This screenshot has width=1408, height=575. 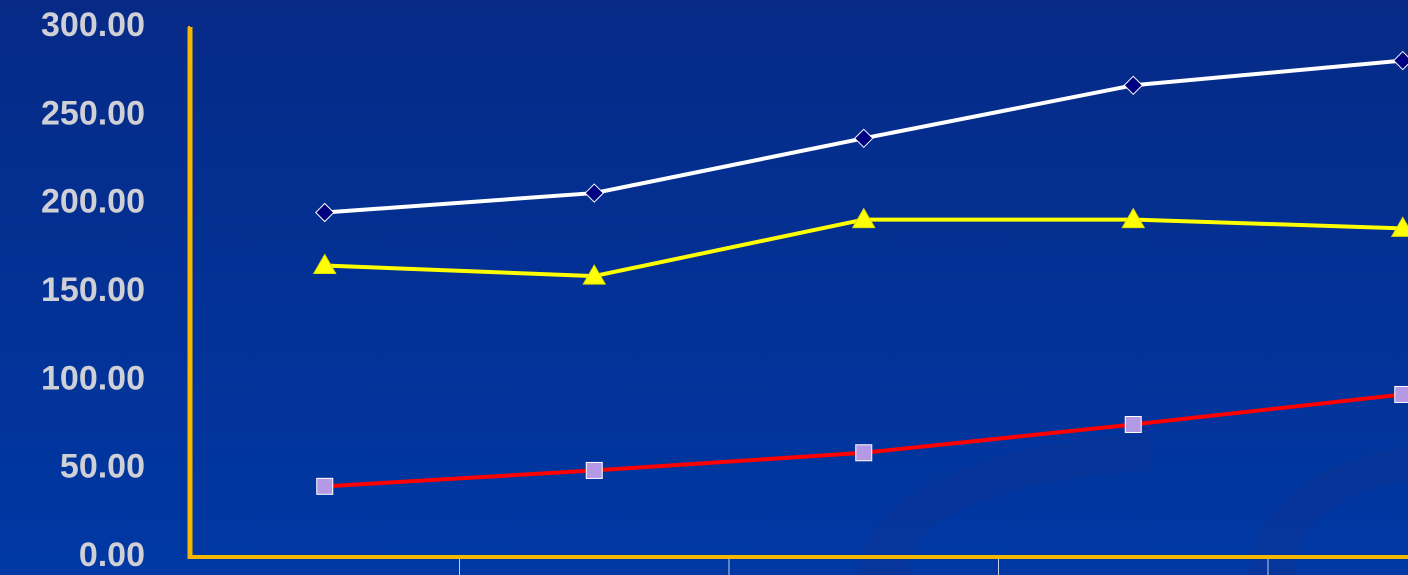 What do you see at coordinates (93, 113) in the screenshot?
I see `y-tick-label: 250.00` at bounding box center [93, 113].